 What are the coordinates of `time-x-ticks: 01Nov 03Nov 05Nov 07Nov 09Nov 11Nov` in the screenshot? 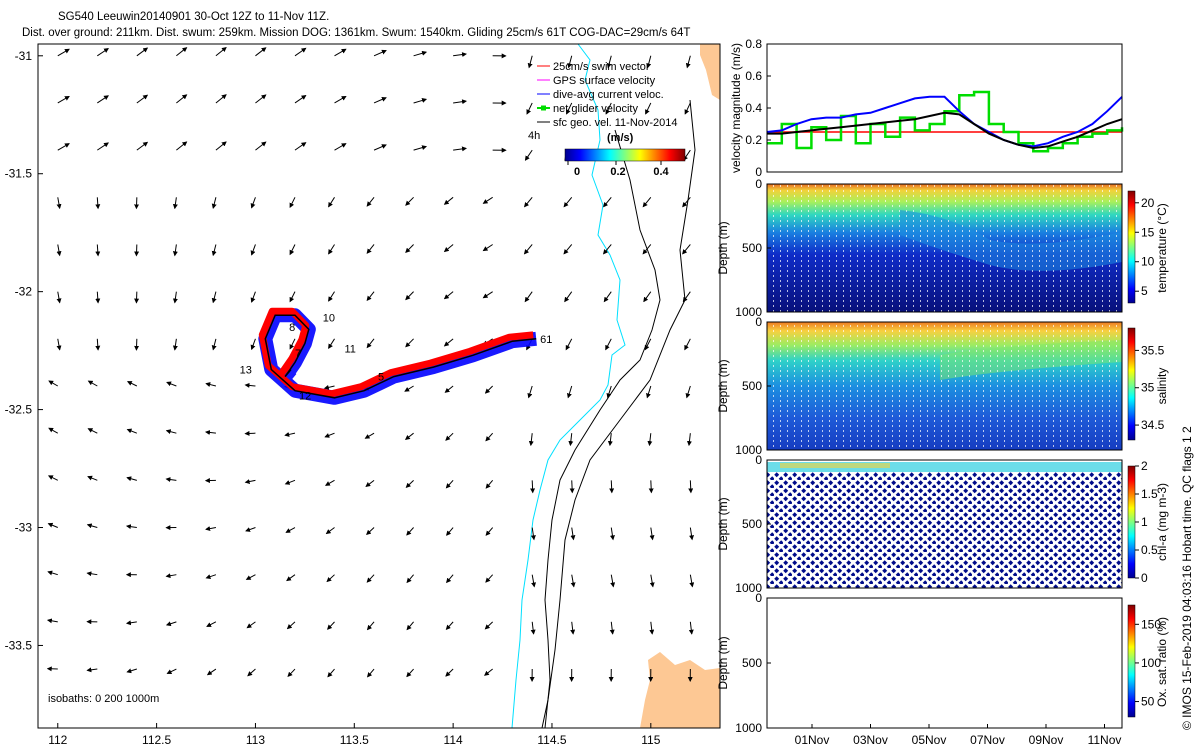 It's located at (958, 735).